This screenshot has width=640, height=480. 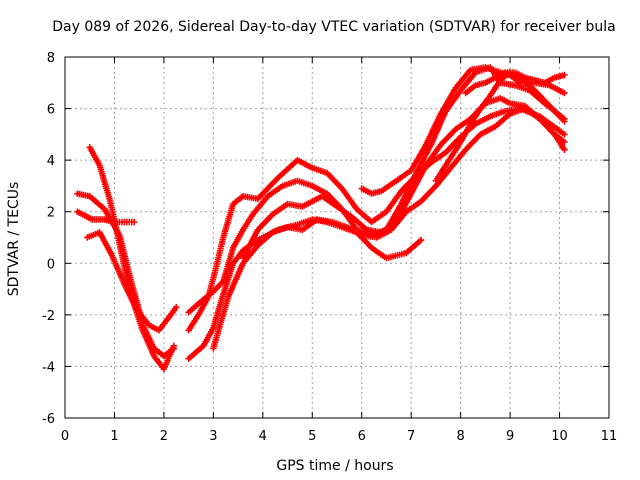 What do you see at coordinates (48, 316) in the screenshot?
I see `y-tick-label: -2` at bounding box center [48, 316].